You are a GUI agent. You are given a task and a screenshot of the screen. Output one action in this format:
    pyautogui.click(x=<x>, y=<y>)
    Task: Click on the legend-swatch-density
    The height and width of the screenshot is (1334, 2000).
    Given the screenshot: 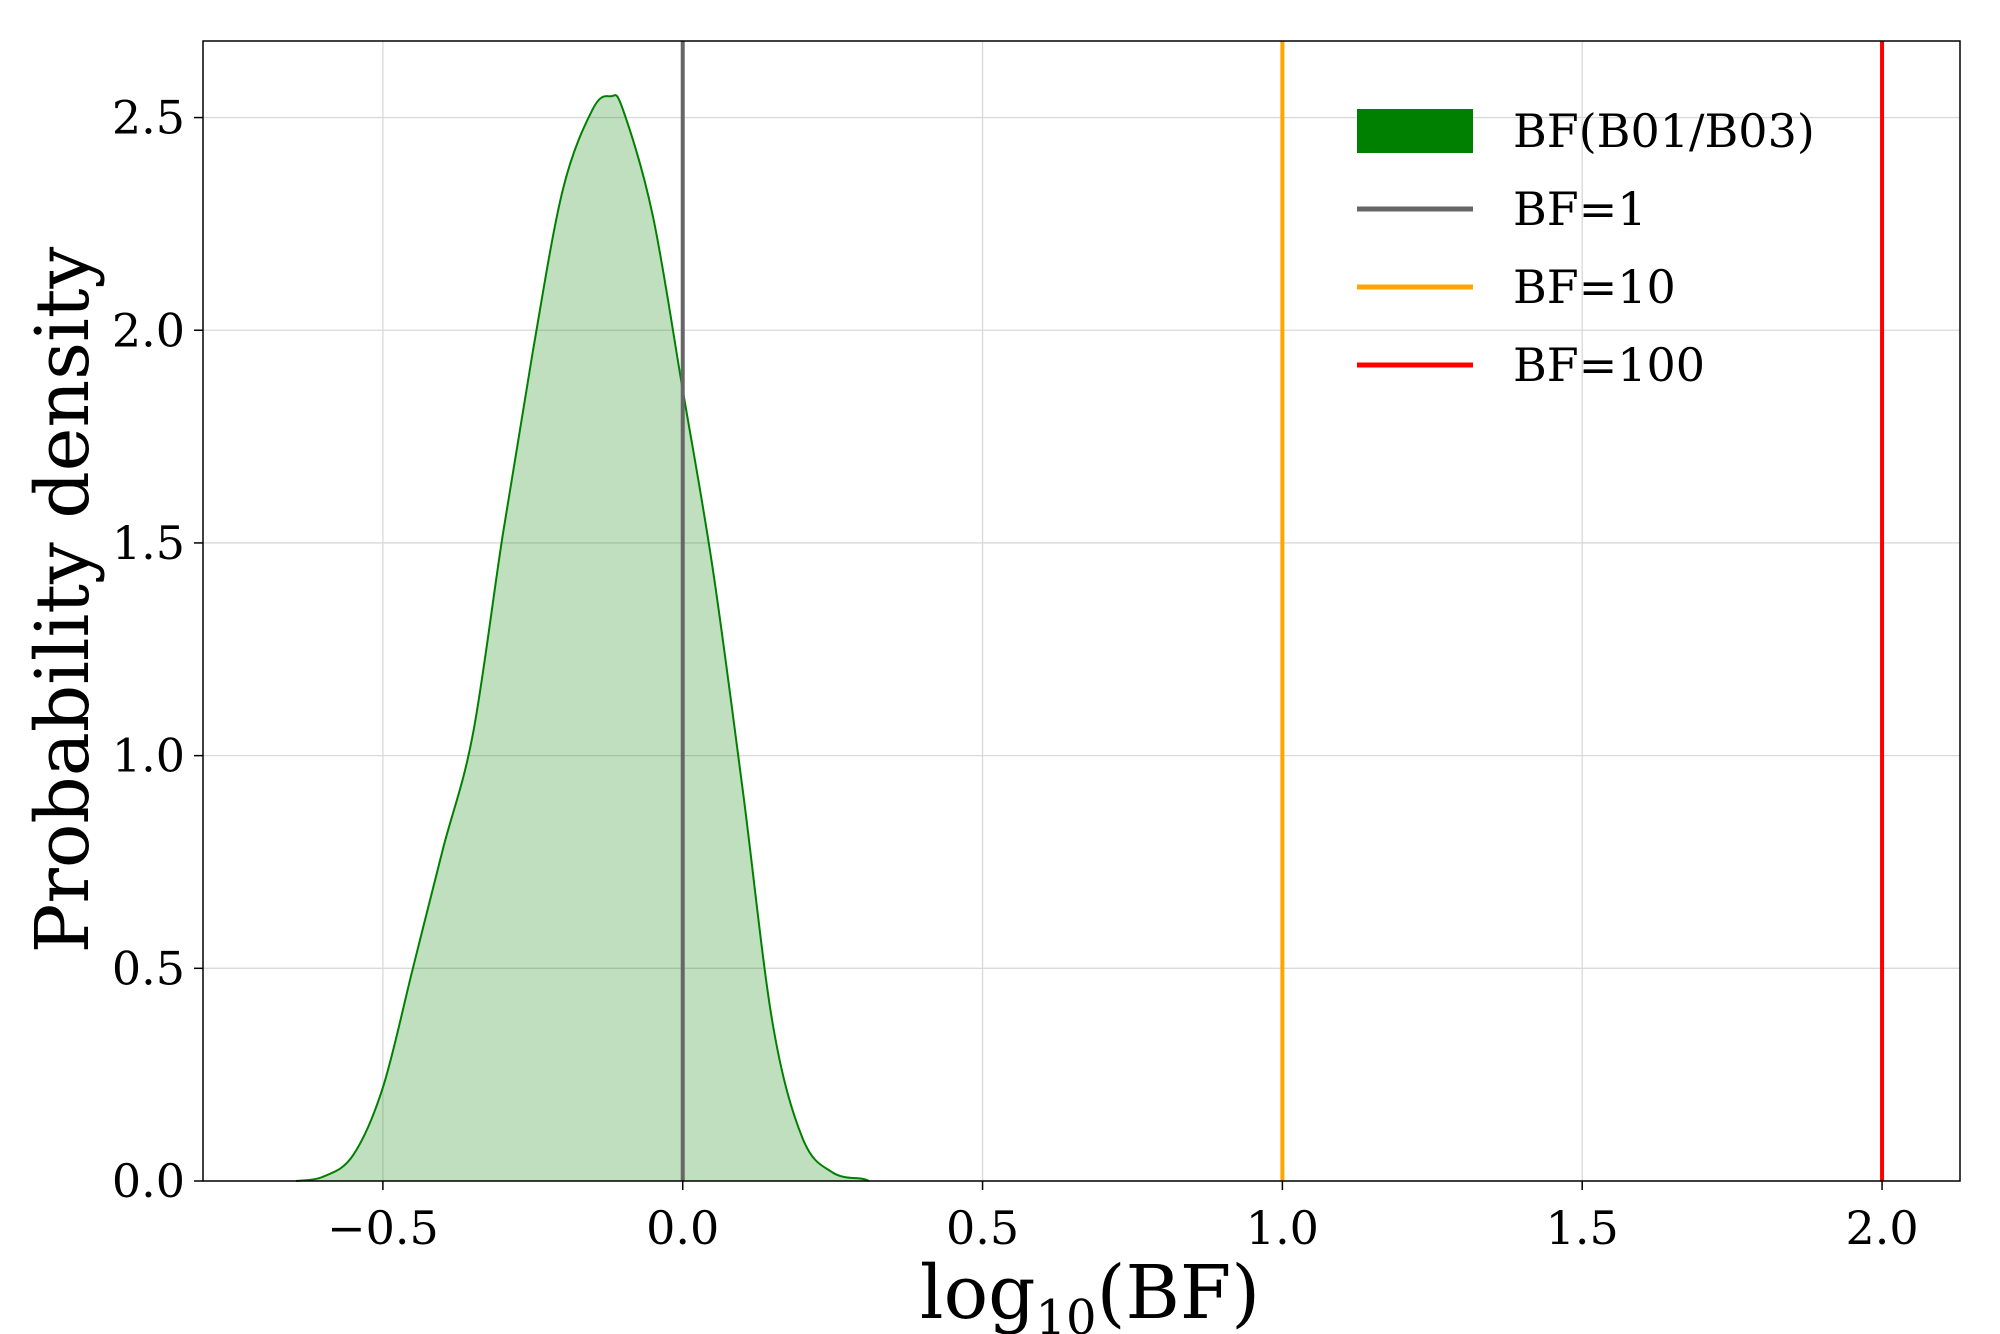 What is the action you would take?
    pyautogui.click(x=1415, y=131)
    